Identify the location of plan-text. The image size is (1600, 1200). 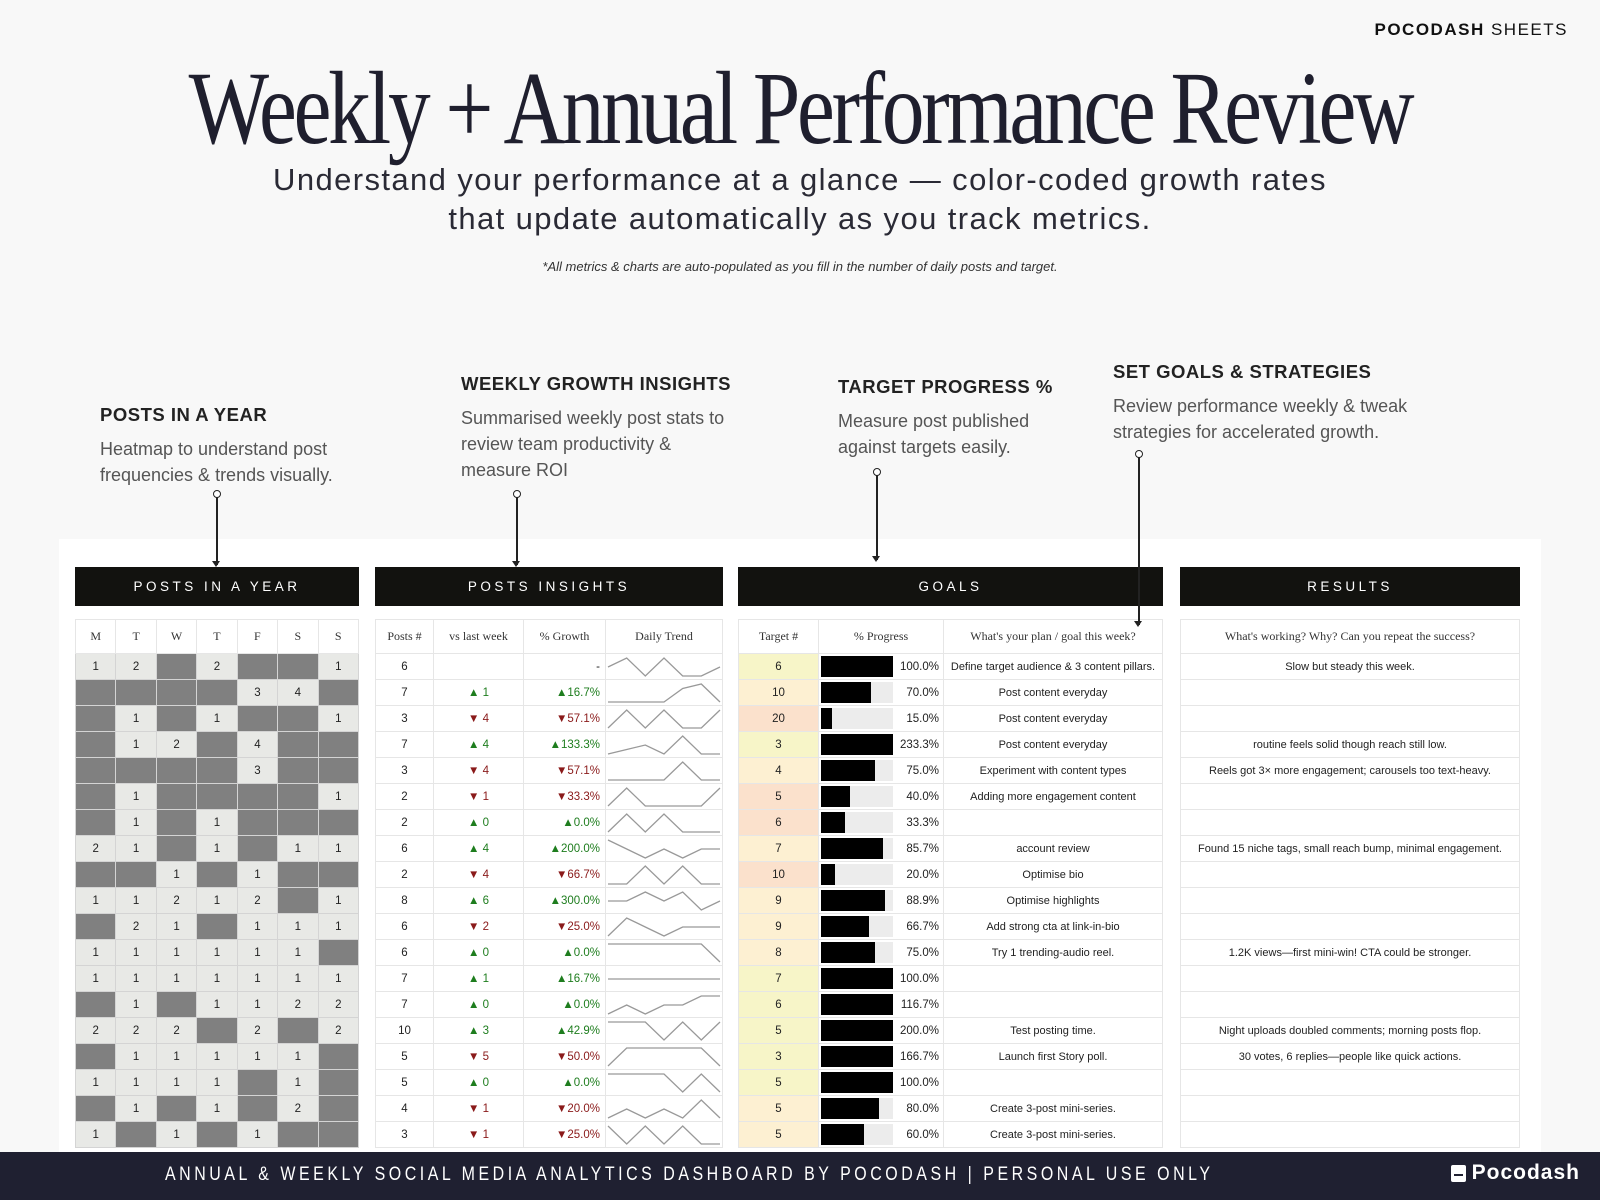
(1053, 1082).